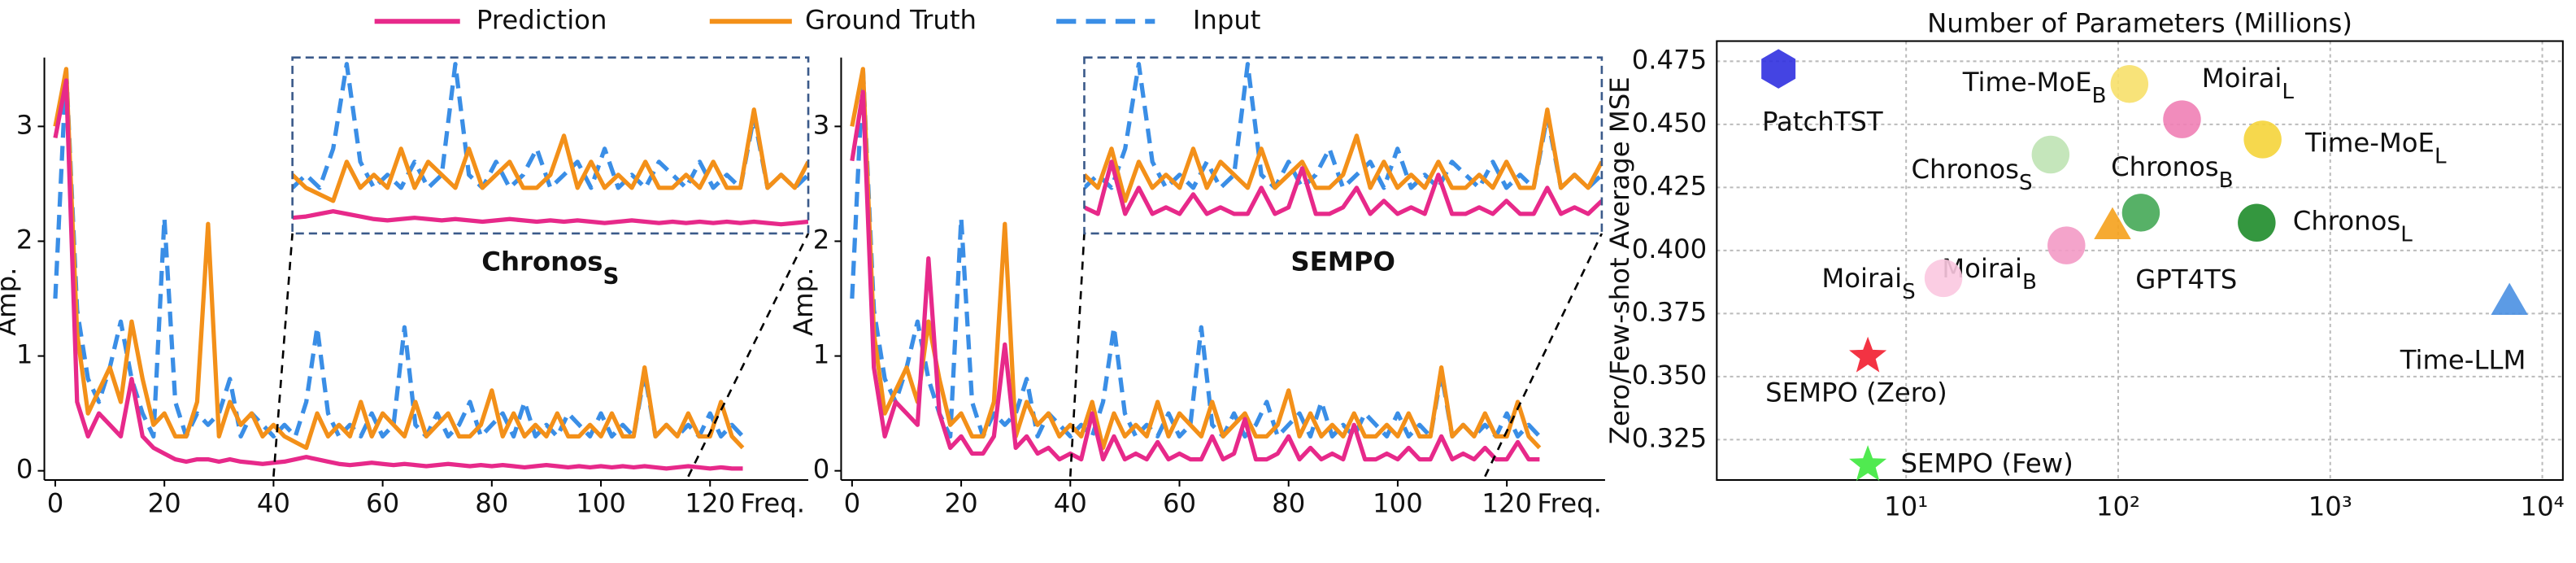 This screenshot has height=563, width=2576. Describe the element at coordinates (2118, 507) in the screenshot. I see `x-tick-label: 10²` at that location.